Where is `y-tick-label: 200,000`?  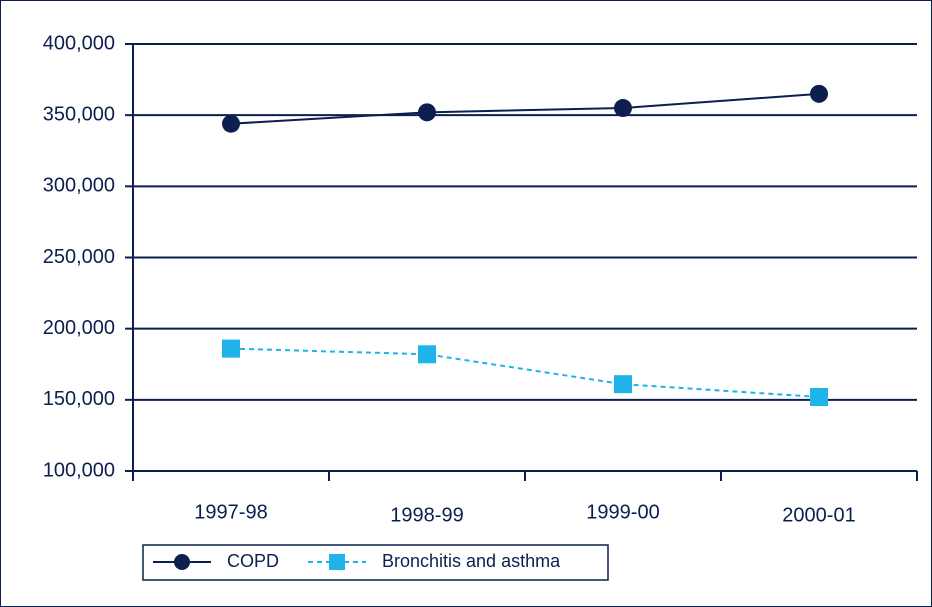 y-tick-label: 200,000 is located at coordinates (79, 328).